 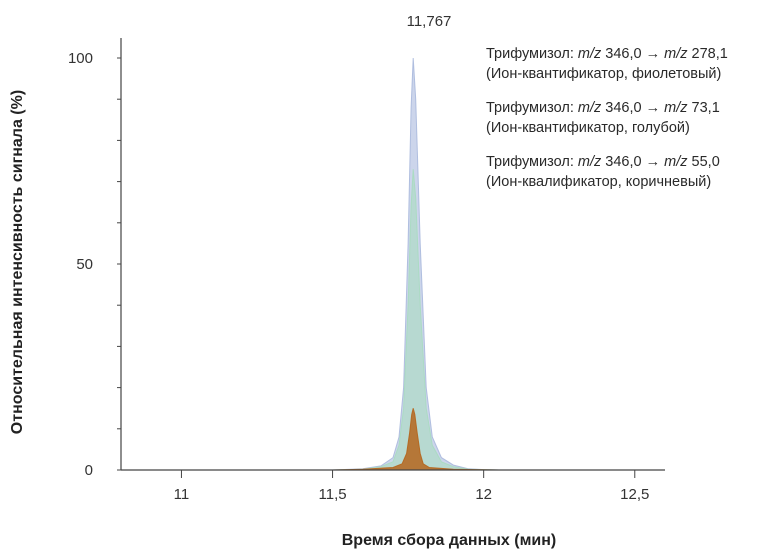 What do you see at coordinates (705, 108) in the screenshot?
I see `legend-product: 73,1` at bounding box center [705, 108].